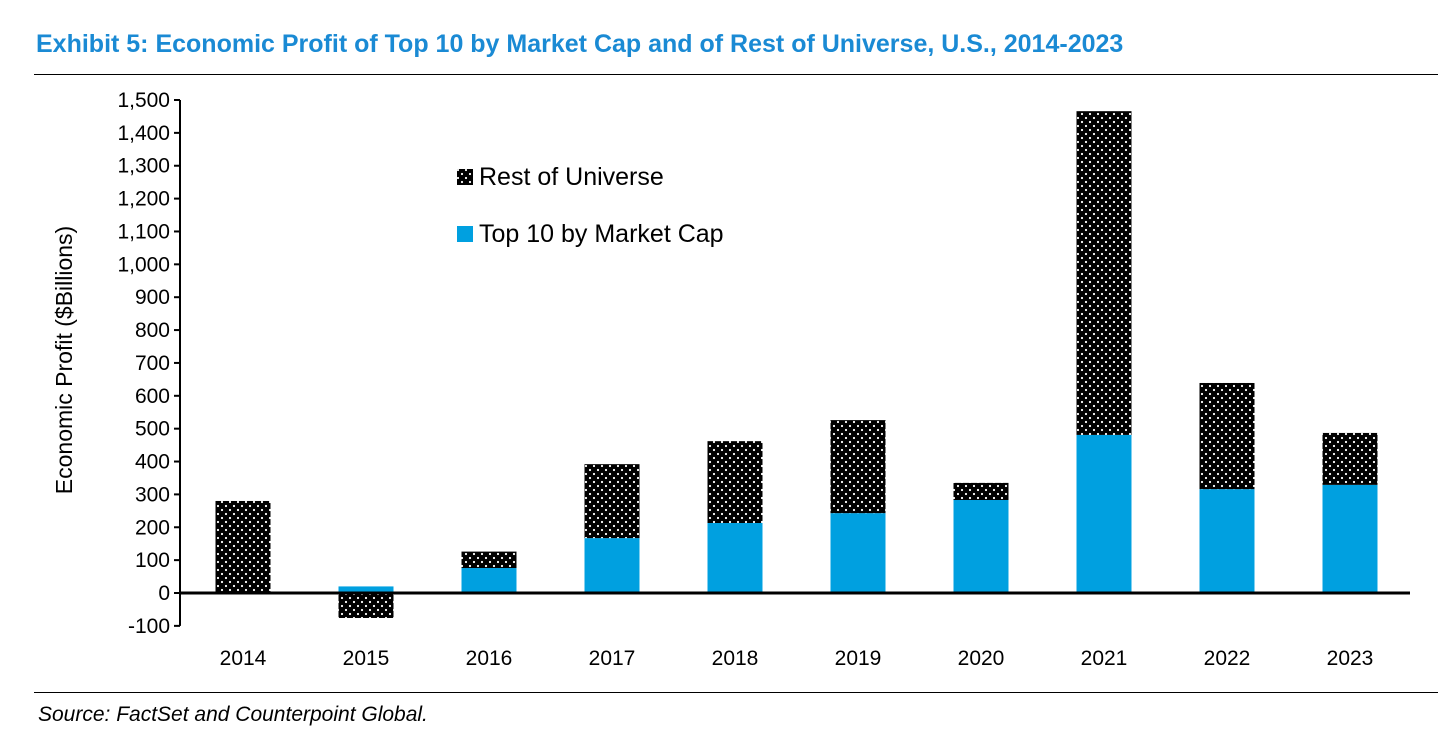  What do you see at coordinates (612, 658) in the screenshot?
I see `x-tick-label: 2017` at bounding box center [612, 658].